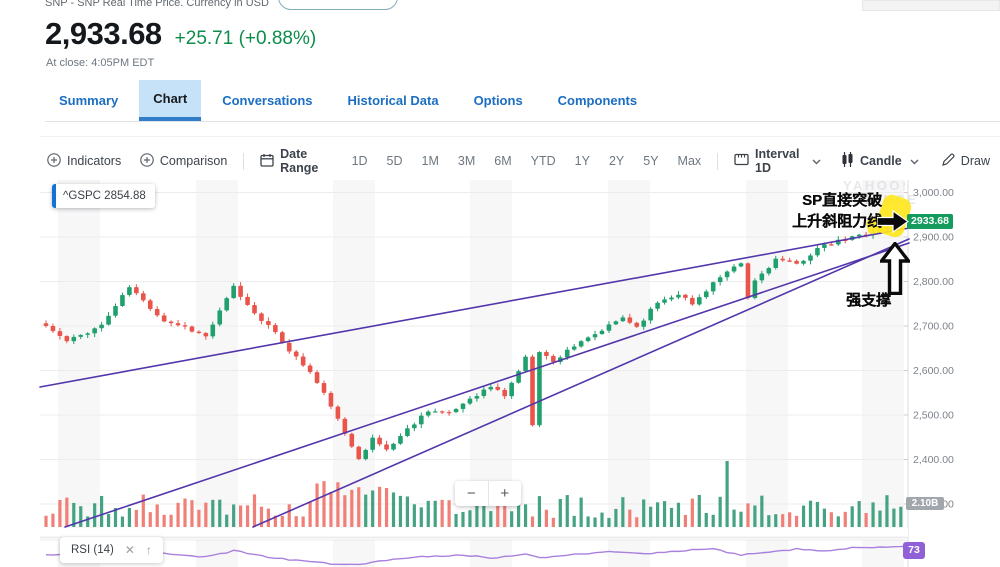  What do you see at coordinates (543, 161) in the screenshot?
I see `period-ytd: YTD` at bounding box center [543, 161].